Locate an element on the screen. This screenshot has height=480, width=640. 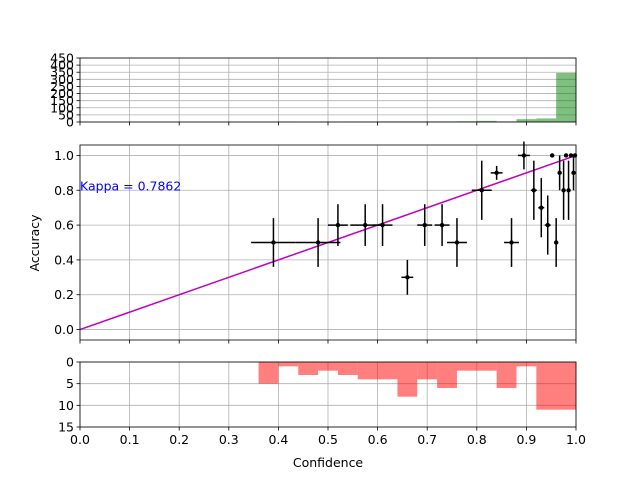
x-tick-label: 0.8 is located at coordinates (477, 439).